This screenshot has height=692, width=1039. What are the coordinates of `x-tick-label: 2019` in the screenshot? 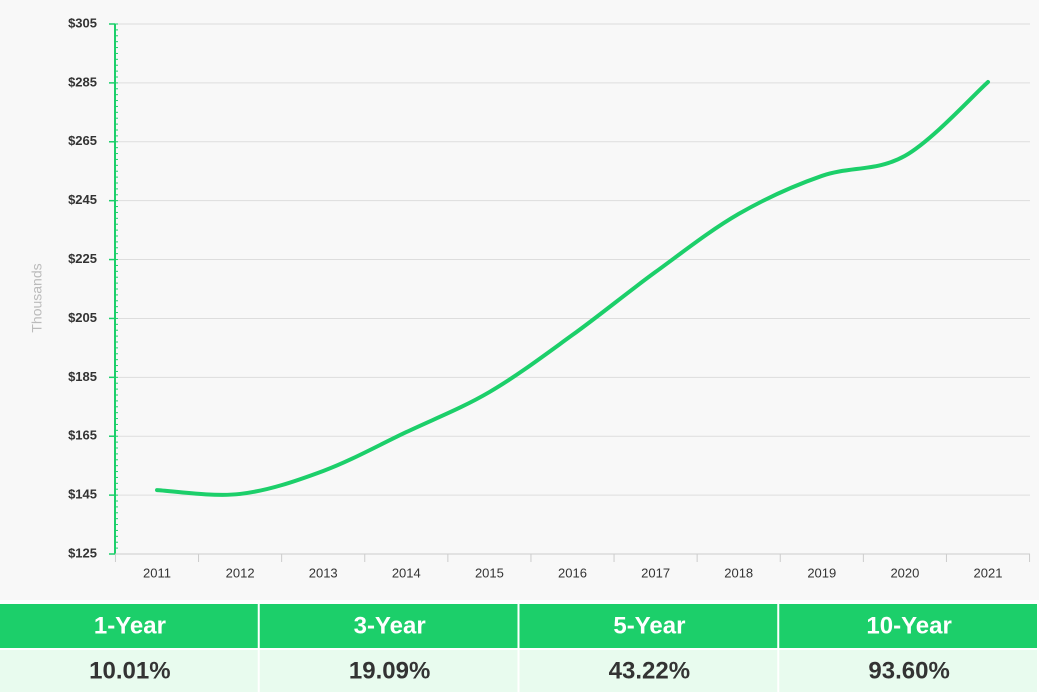 It's located at (821, 572).